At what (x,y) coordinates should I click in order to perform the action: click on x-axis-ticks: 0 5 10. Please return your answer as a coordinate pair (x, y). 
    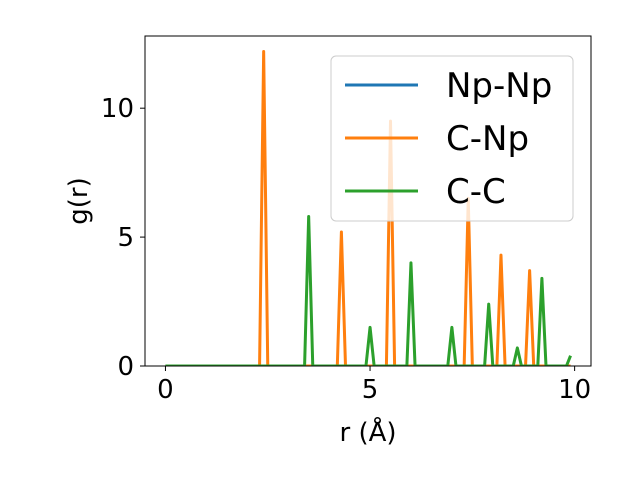
    Looking at the image, I should click on (374, 385).